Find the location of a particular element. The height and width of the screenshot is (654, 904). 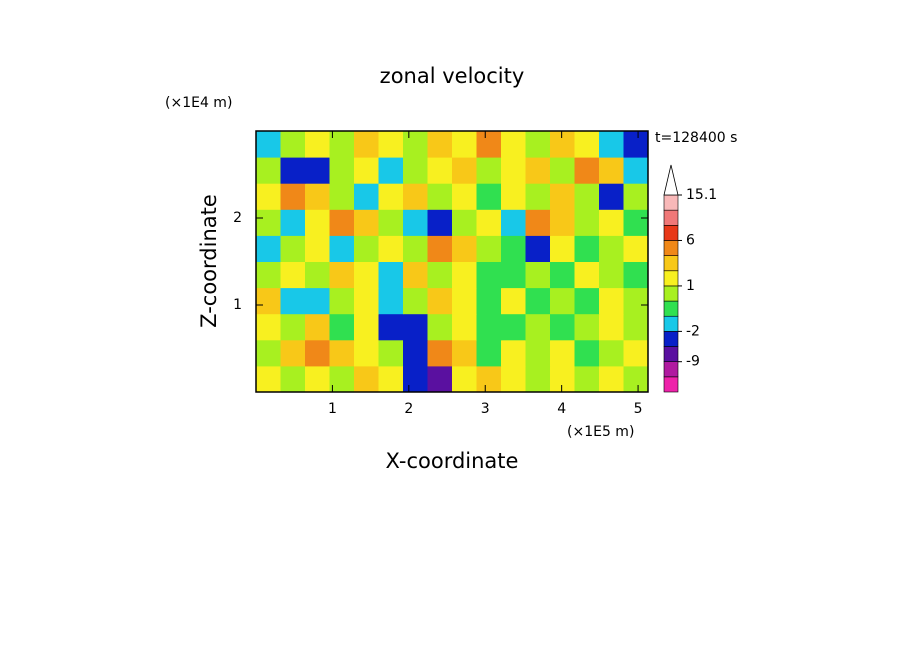

y-unit: (×1E4 m) is located at coordinates (198, 103).